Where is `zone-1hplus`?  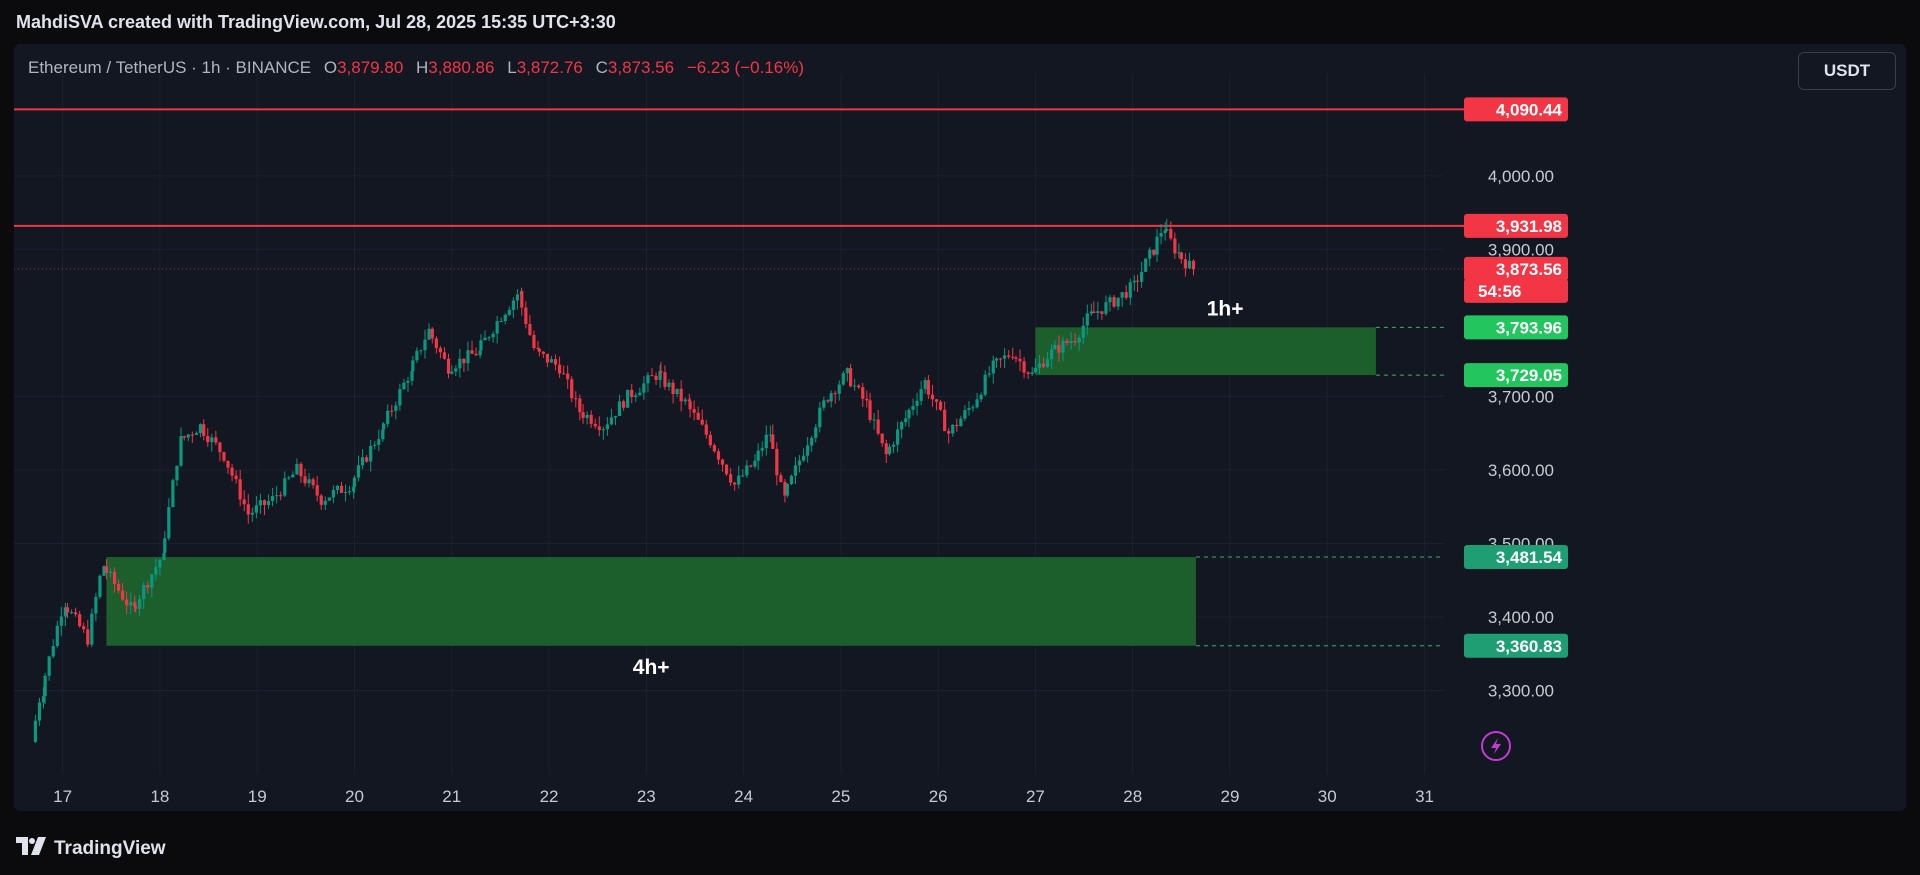
zone-1hplus is located at coordinates (1205, 351).